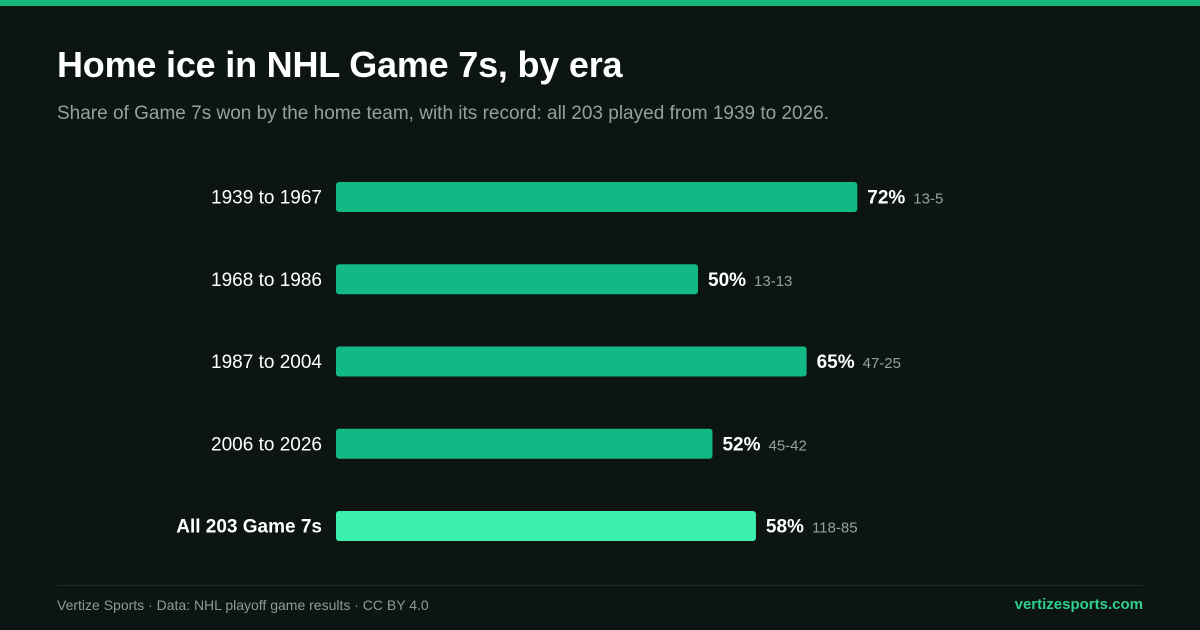 This screenshot has height=630, width=1200. I want to click on percent-label: 72%, so click(886, 198).